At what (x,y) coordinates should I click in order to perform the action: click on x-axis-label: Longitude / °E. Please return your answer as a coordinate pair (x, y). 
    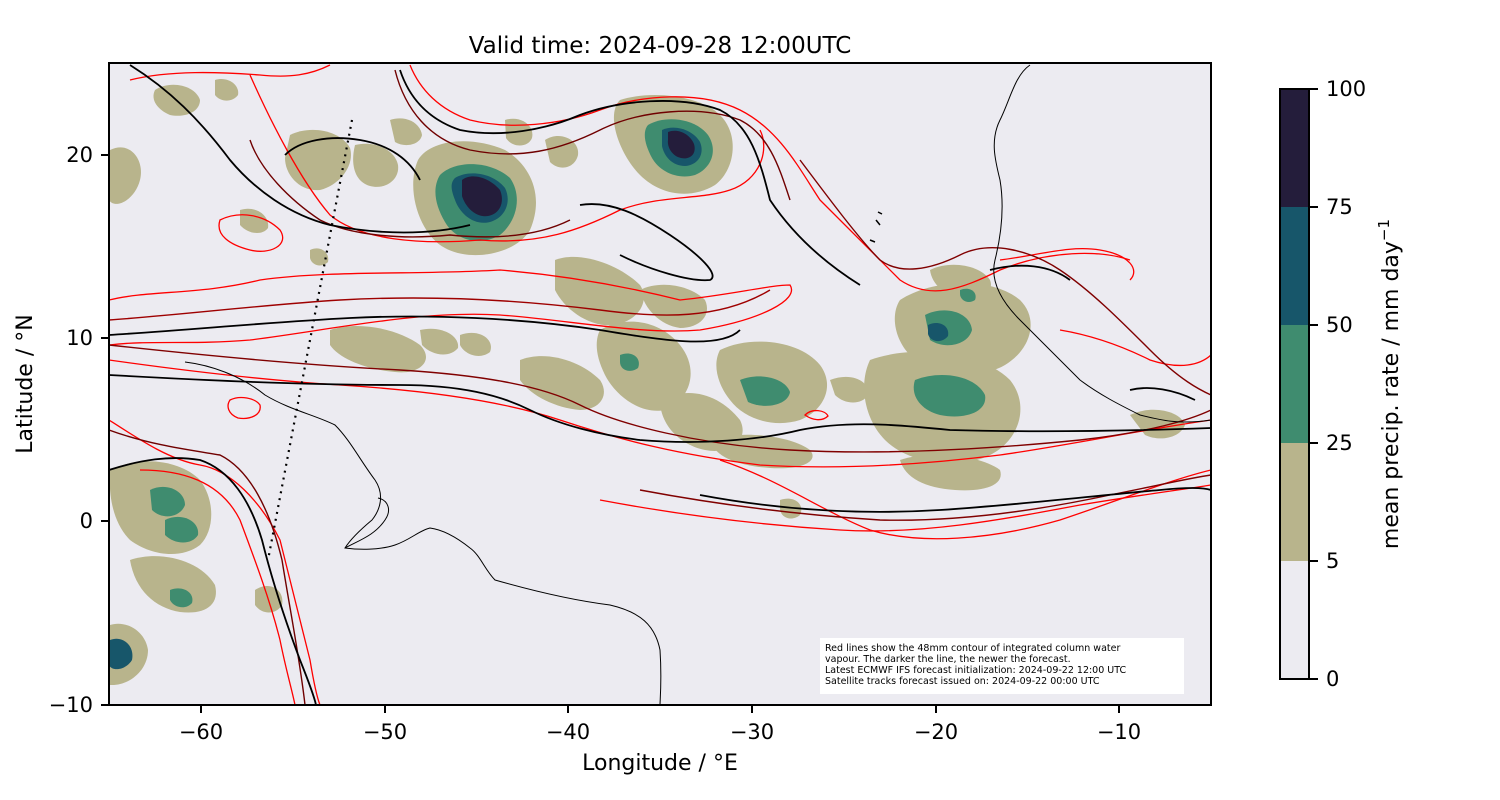
    Looking at the image, I should click on (660, 763).